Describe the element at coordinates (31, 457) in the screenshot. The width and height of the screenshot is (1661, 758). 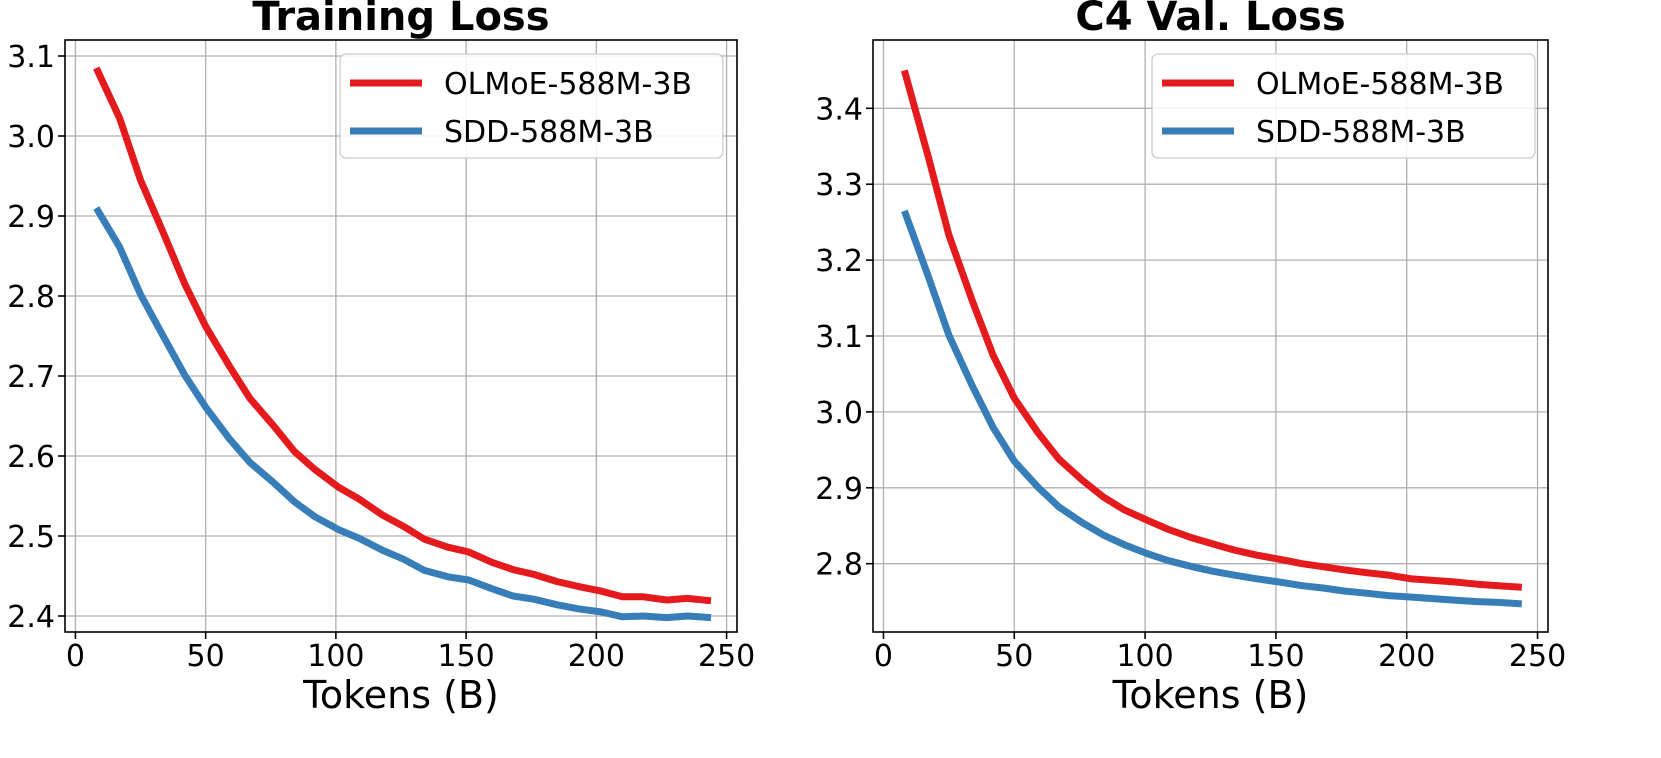
I see `y-tick-label: 2.6` at that location.